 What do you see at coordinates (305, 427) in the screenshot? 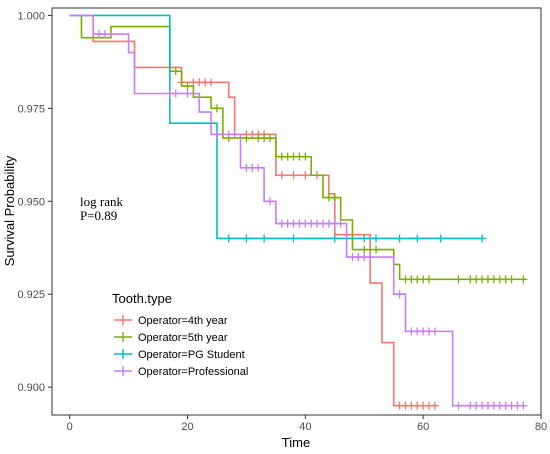
I see `x-tick-label: 40` at bounding box center [305, 427].